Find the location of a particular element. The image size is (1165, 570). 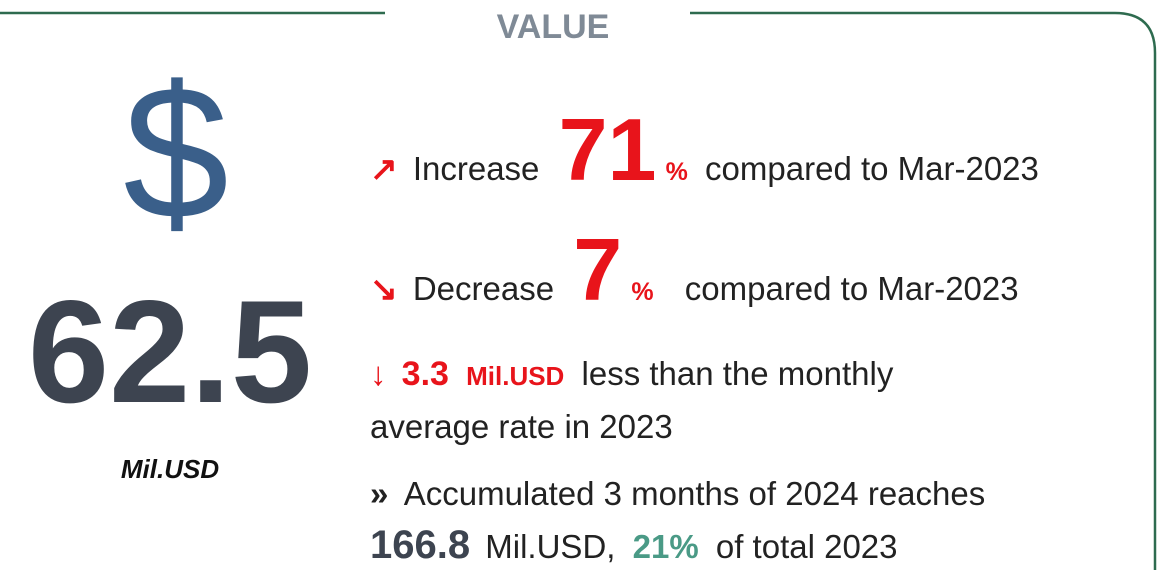

icon: » is located at coordinates (379, 493).